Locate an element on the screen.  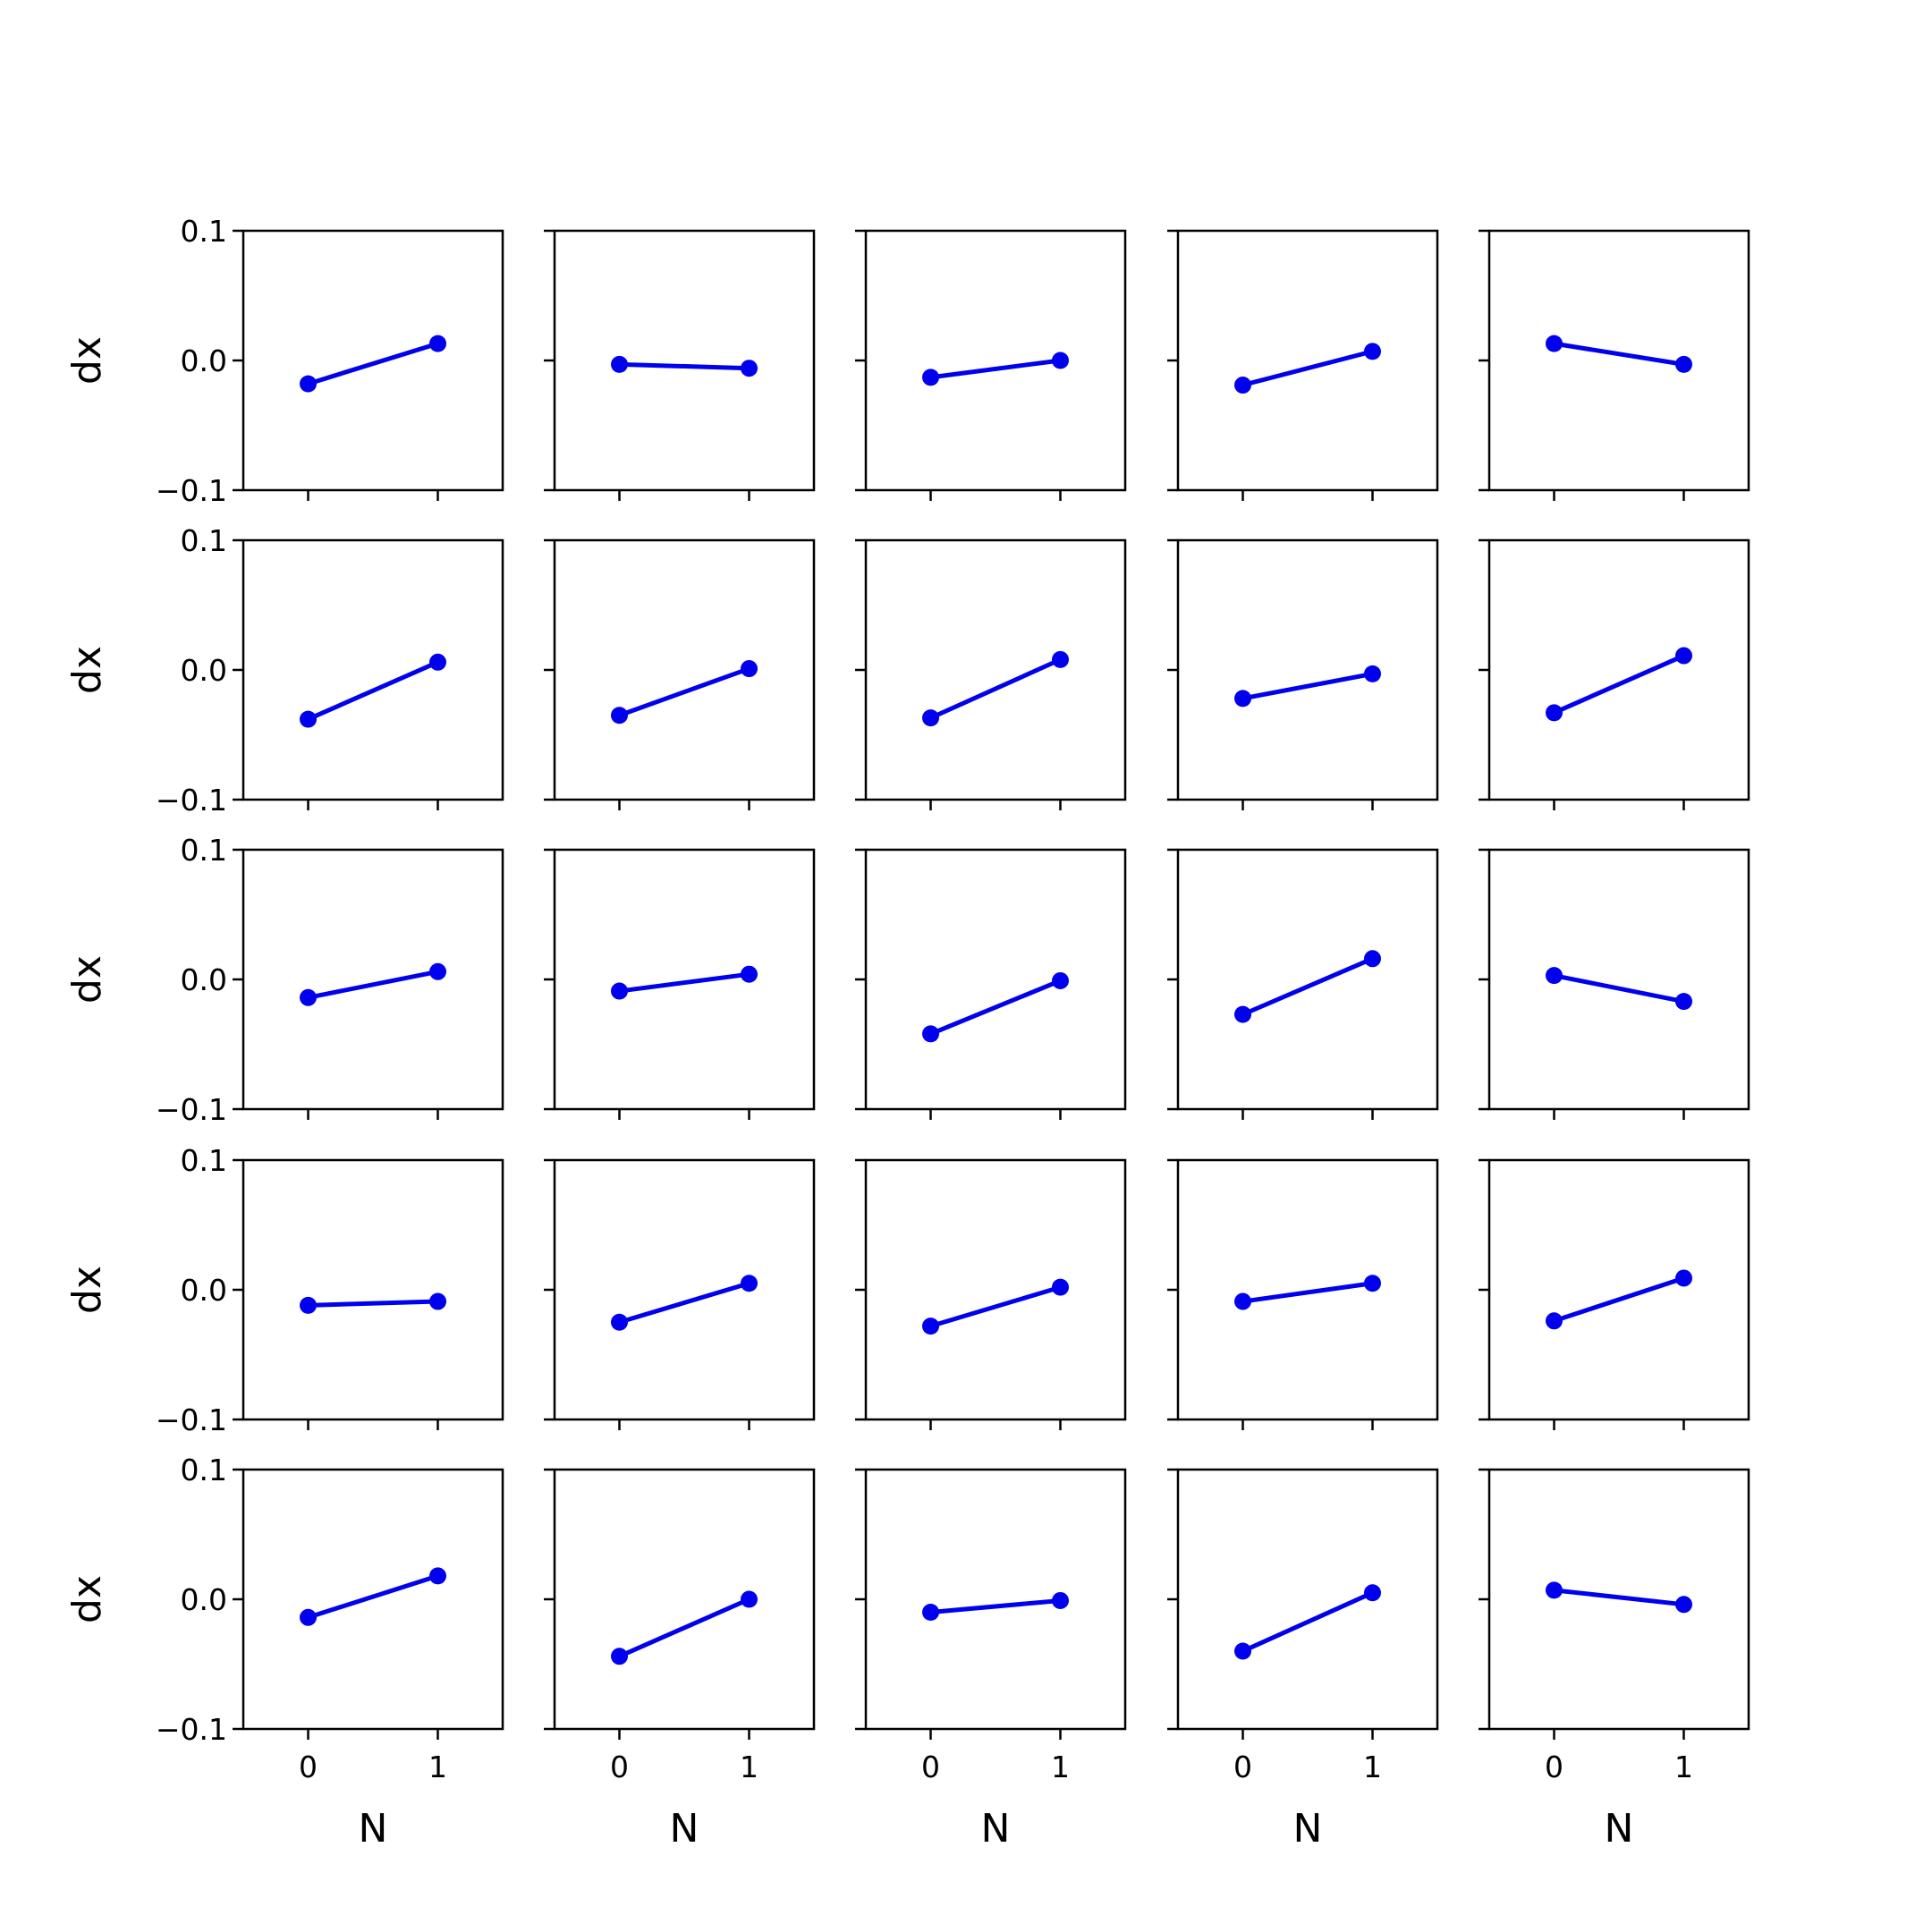
panel-r2-c2 is located at coordinates (991, 984).